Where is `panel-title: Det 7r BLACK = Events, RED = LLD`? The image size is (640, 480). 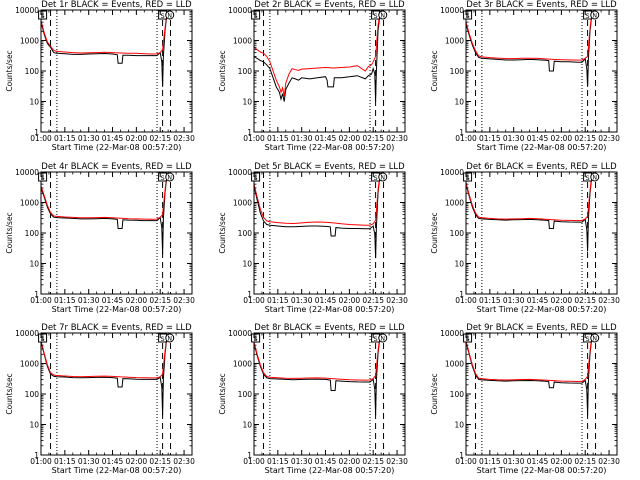 panel-title: Det 7r BLACK = Events, RED = LLD is located at coordinates (116, 328).